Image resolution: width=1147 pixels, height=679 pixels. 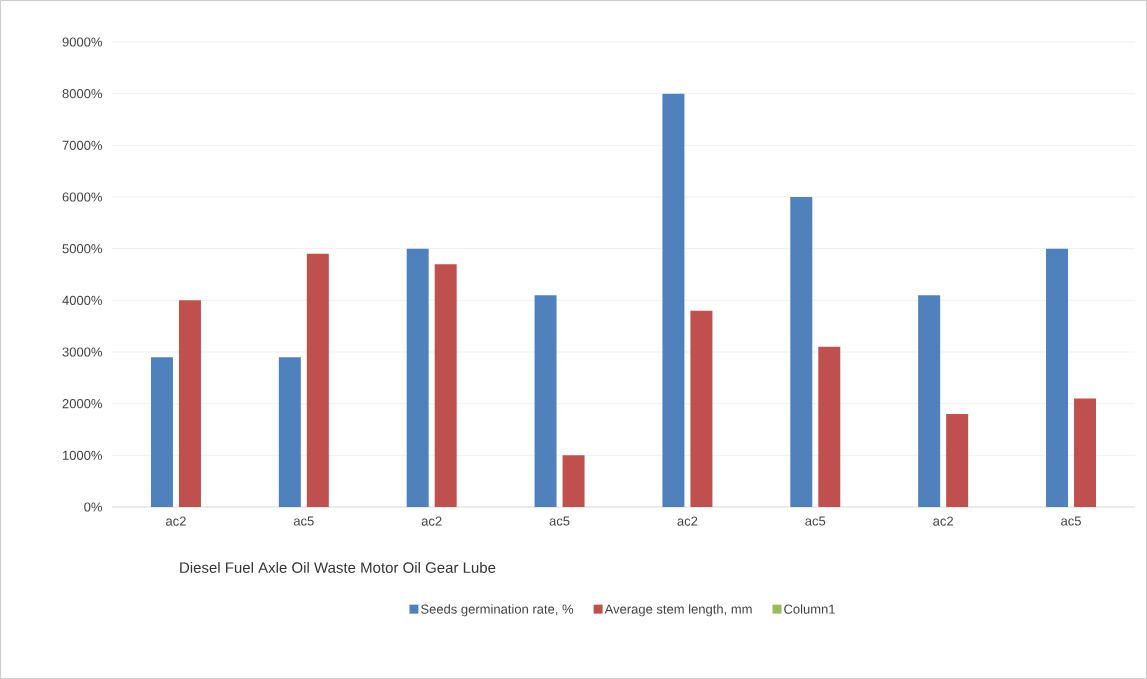 What do you see at coordinates (678, 610) in the screenshot?
I see `legend-label: Average stem length, mm` at bounding box center [678, 610].